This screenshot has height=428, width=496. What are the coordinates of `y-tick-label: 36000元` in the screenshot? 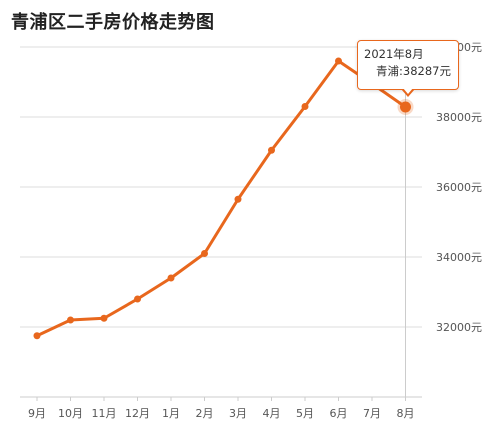 It's located at (459, 187).